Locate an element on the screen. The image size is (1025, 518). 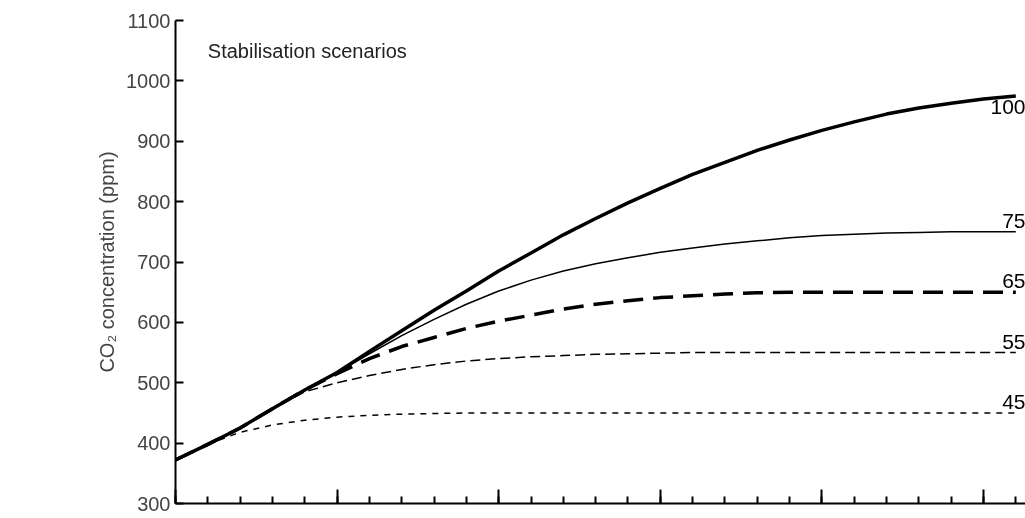
y-tick-label: 1100 is located at coordinates (149, 20).